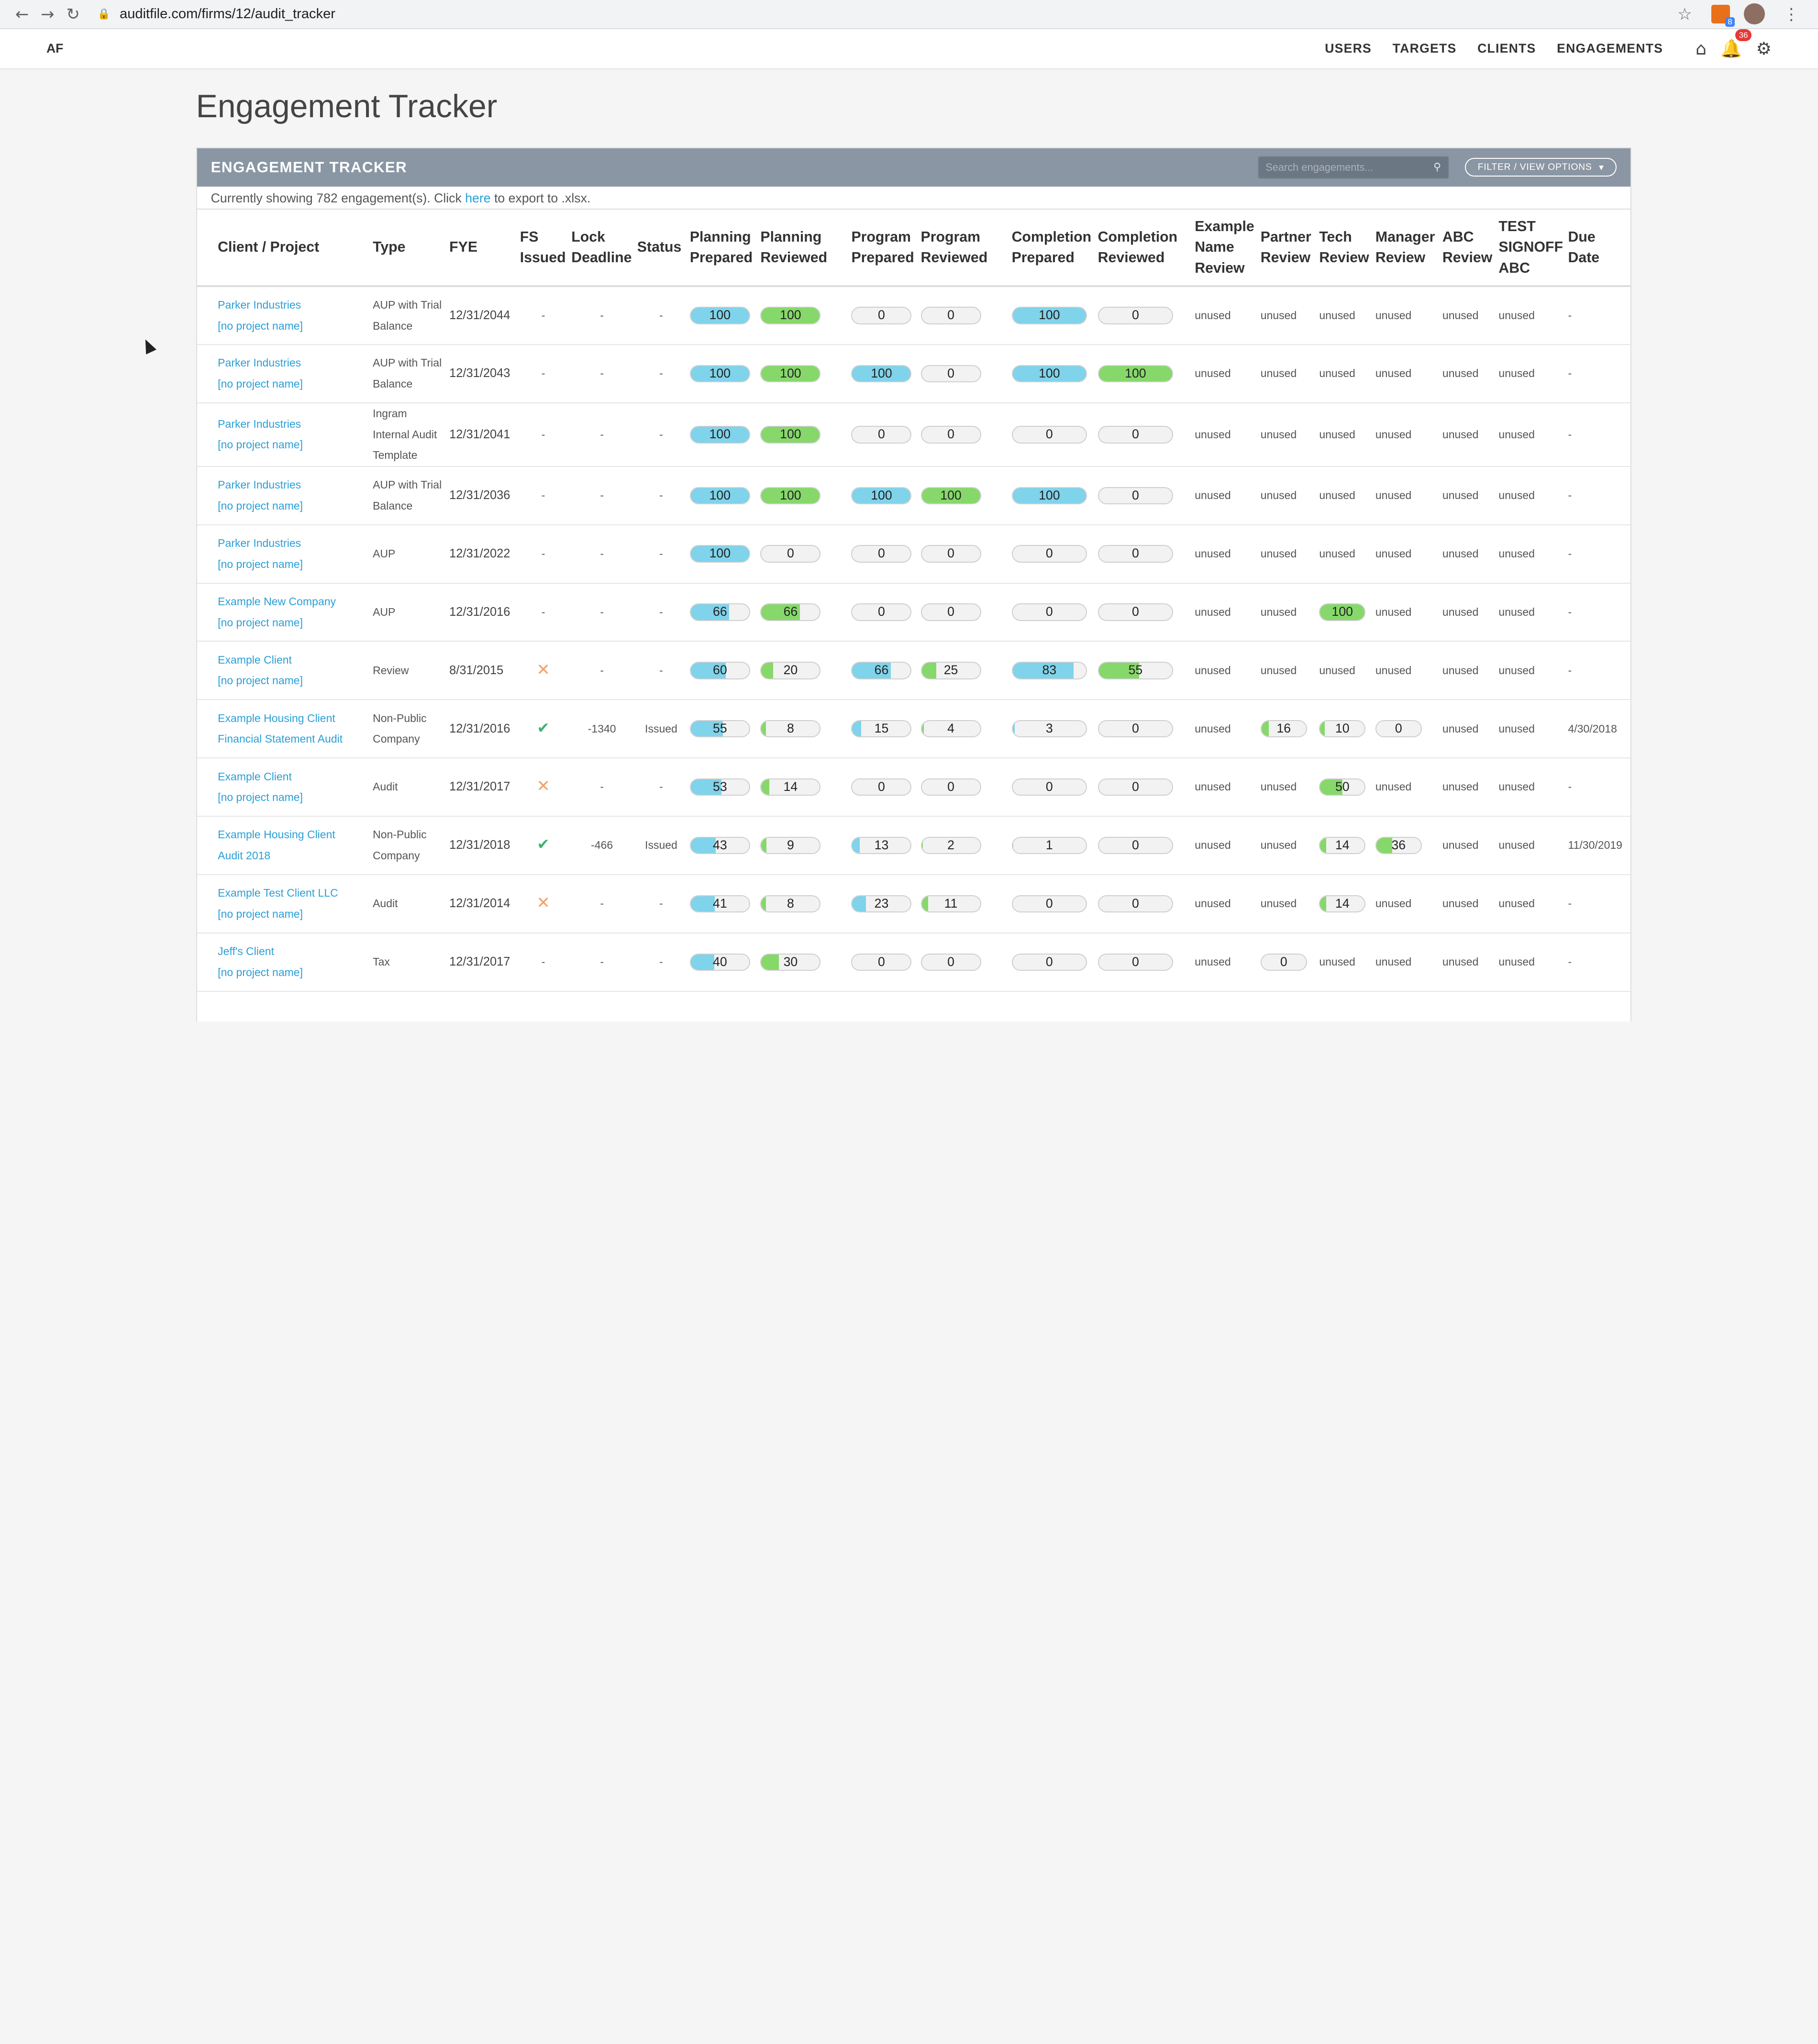 The image size is (1818, 2044). Describe the element at coordinates (881, 904) in the screenshot. I see `progress-pill: 23` at that location.